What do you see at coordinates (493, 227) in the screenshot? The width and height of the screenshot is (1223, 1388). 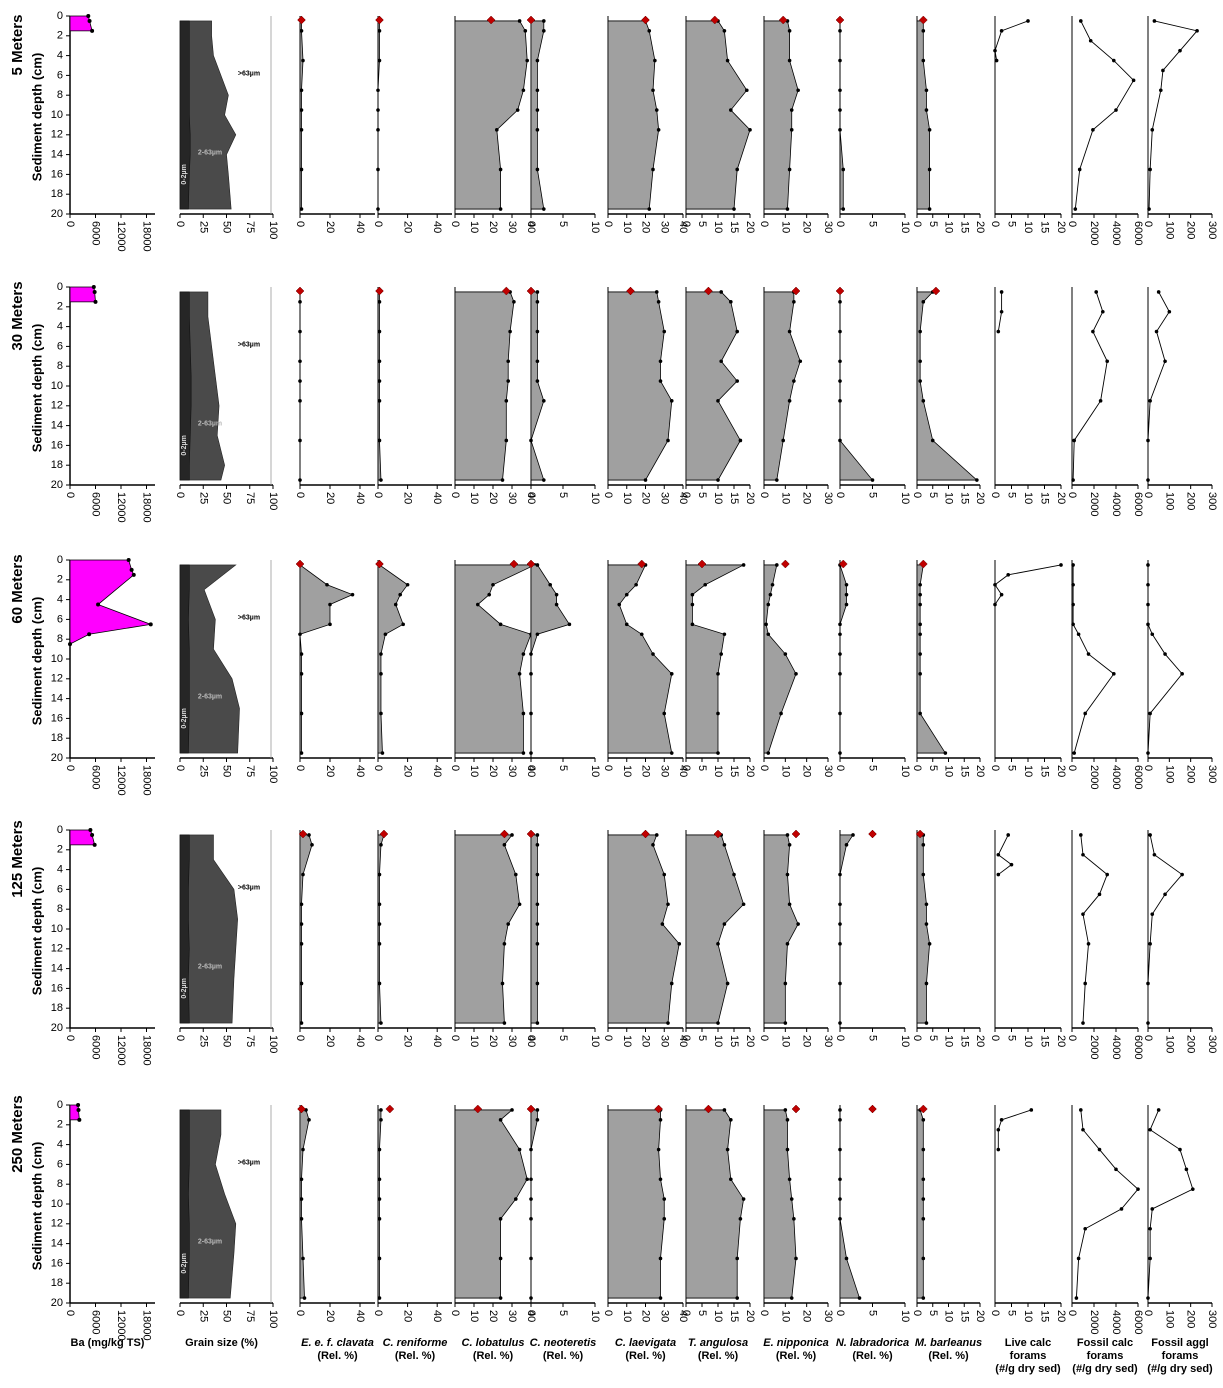 I see `x-tick-label: 20` at bounding box center [493, 227].